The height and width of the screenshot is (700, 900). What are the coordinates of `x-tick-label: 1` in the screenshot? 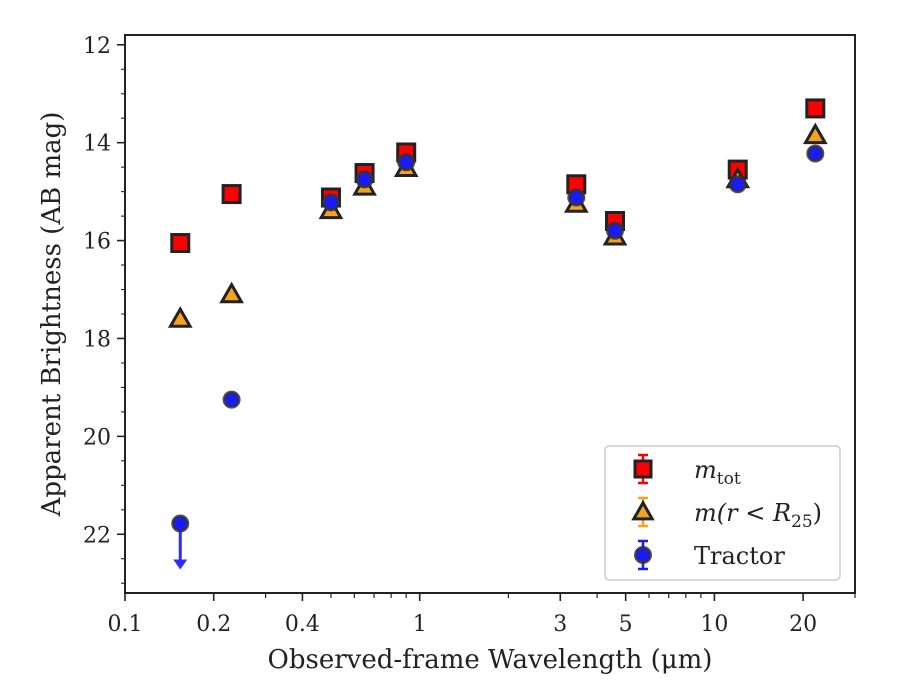 It's located at (420, 624).